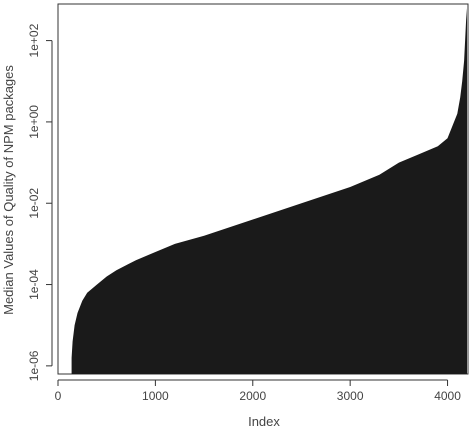  What do you see at coordinates (264, 421) in the screenshot?
I see `x-axis-label: Index` at bounding box center [264, 421].